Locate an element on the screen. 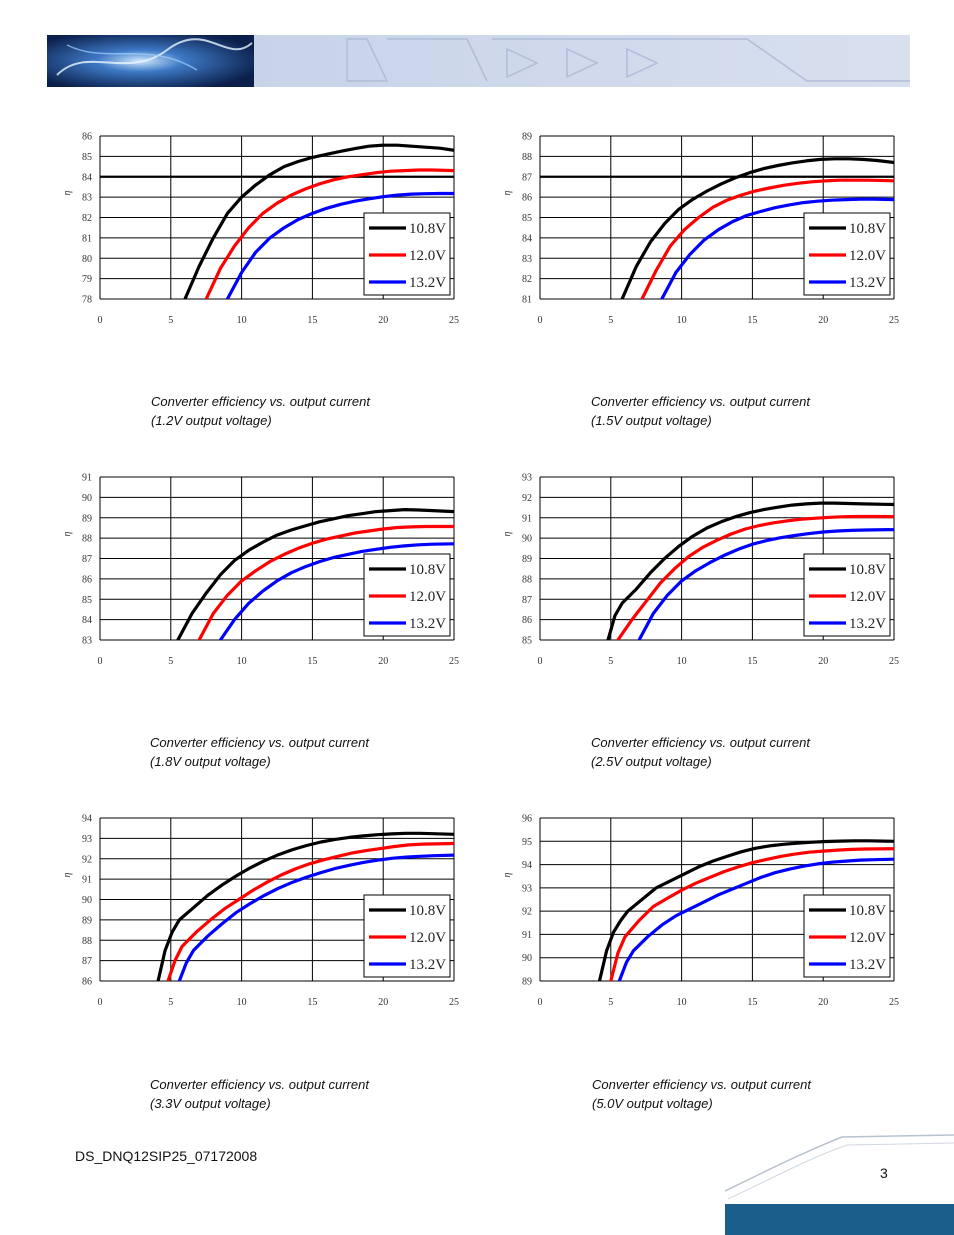 This screenshot has width=954, height=1235. caption-5-subtitle: (3.3V output voltage) is located at coordinates (210, 1103).